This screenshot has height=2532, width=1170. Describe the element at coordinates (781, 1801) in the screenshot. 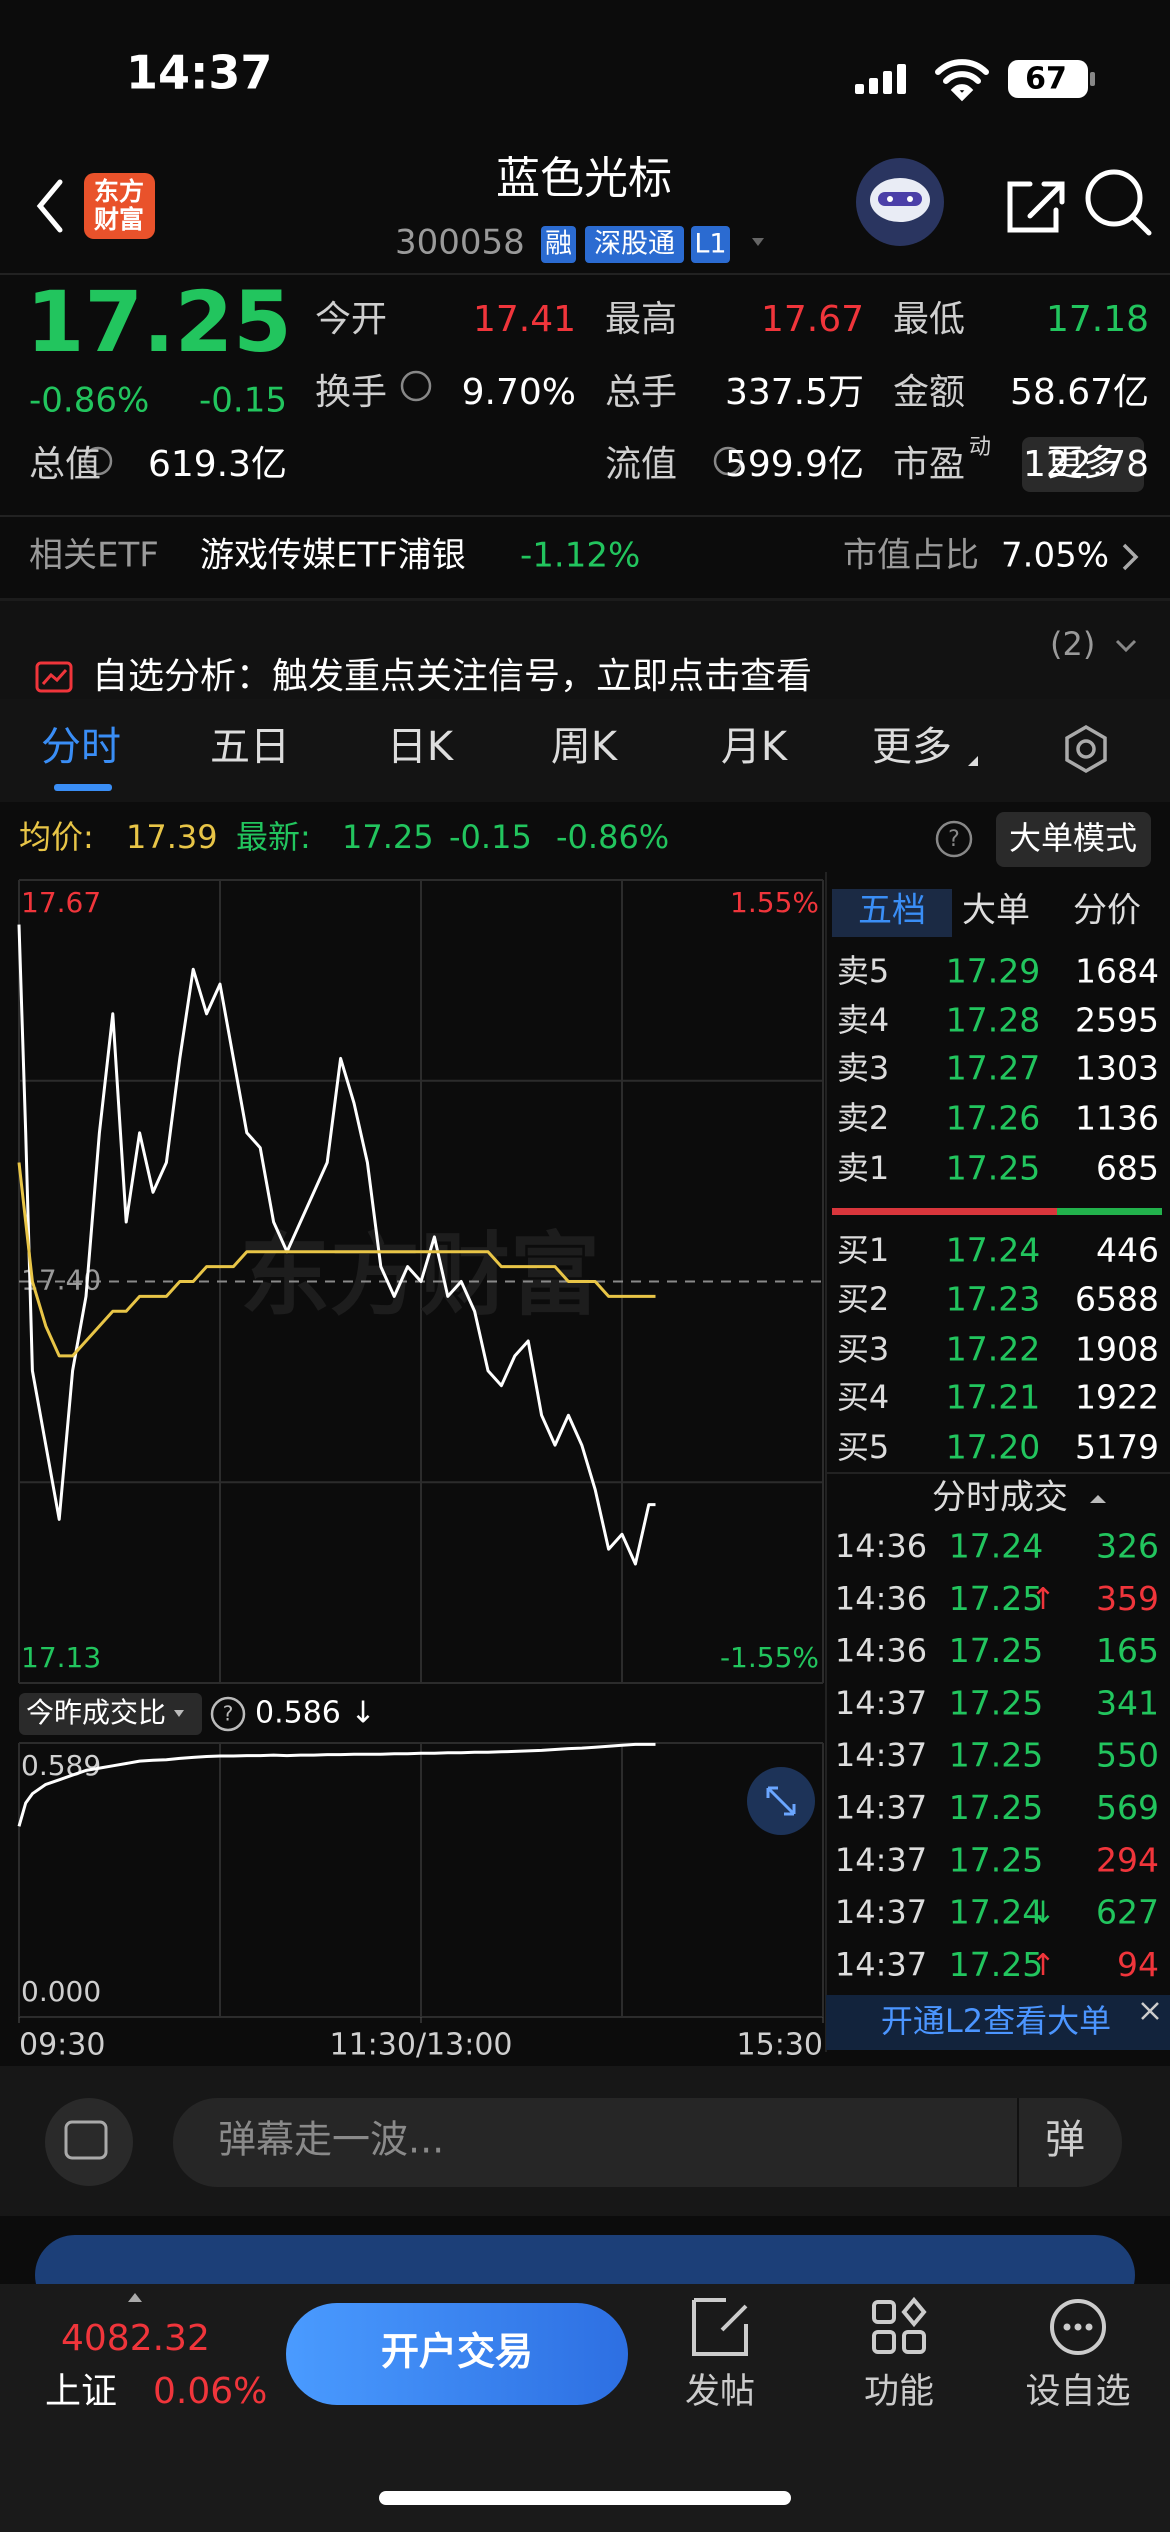

I see `expand-button` at that location.